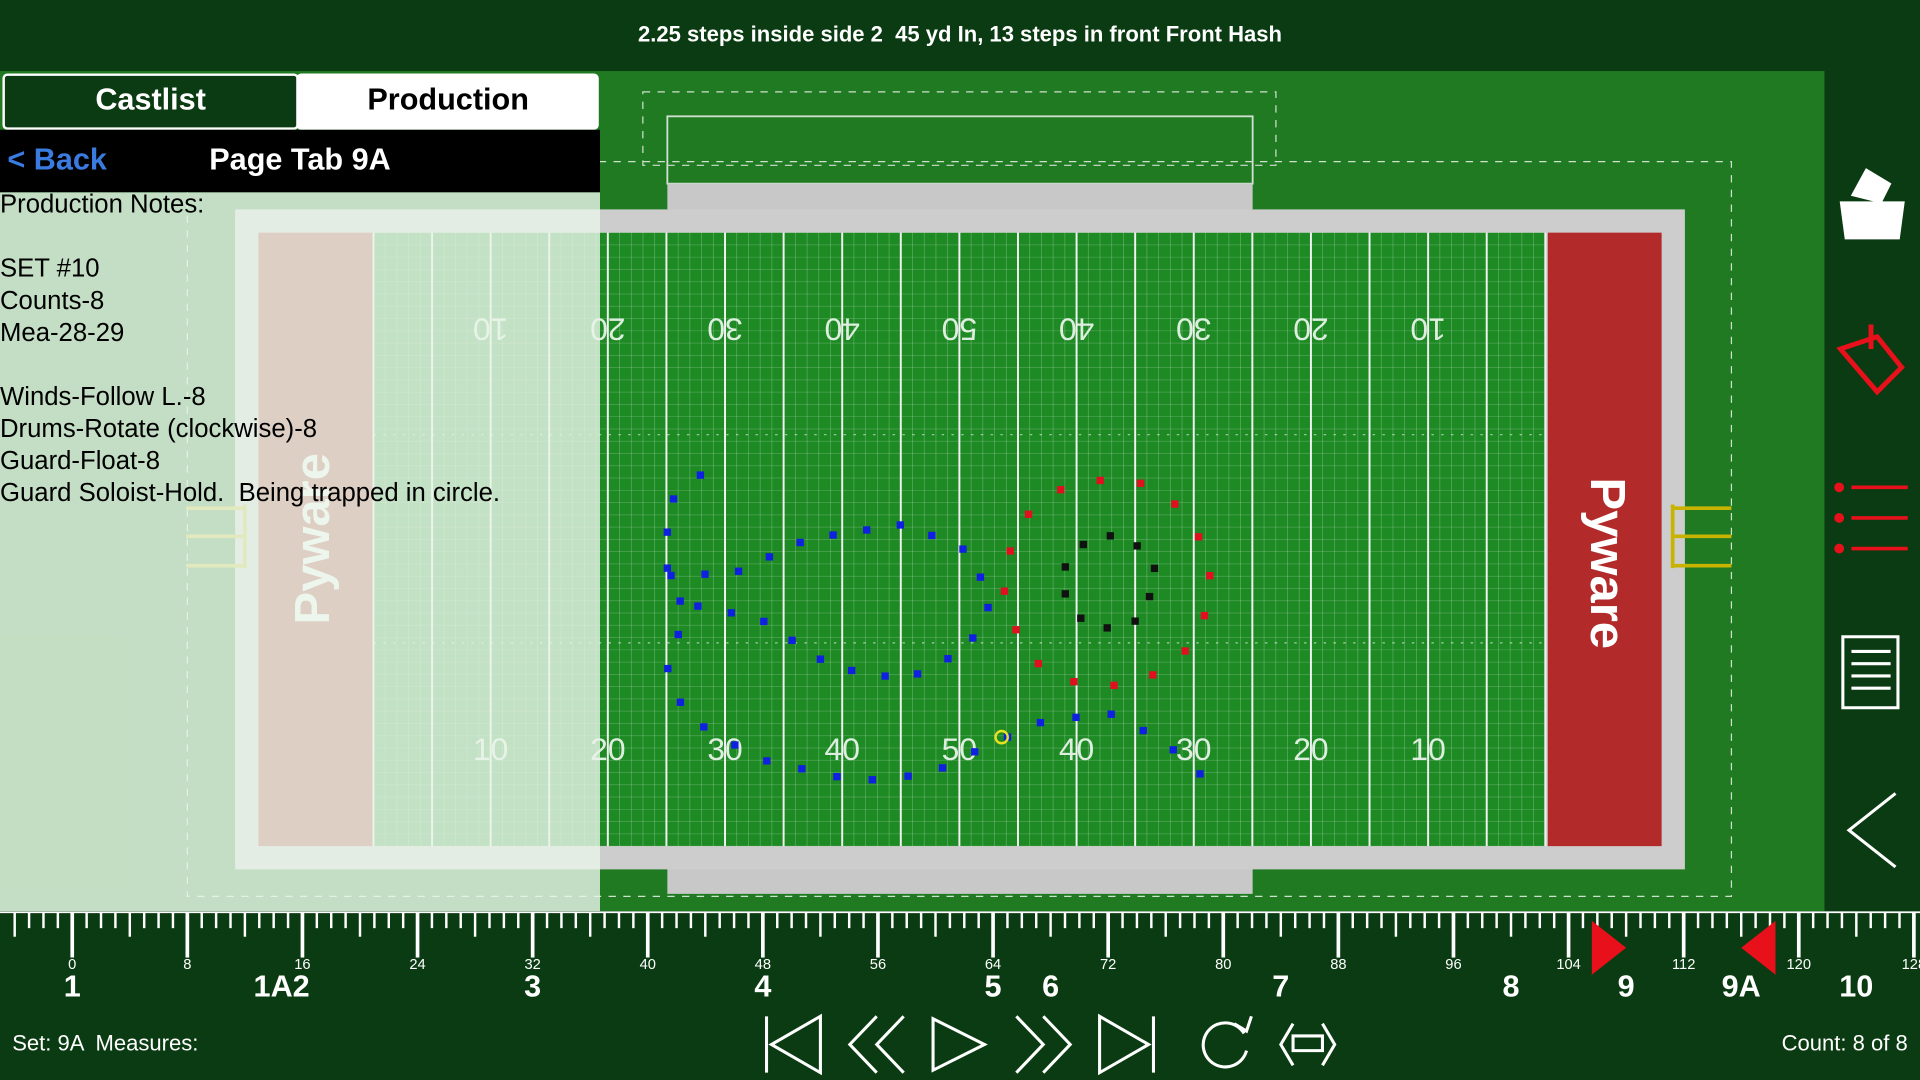 This screenshot has height=1080, width=1920. I want to click on set-label: 8, so click(1511, 986).